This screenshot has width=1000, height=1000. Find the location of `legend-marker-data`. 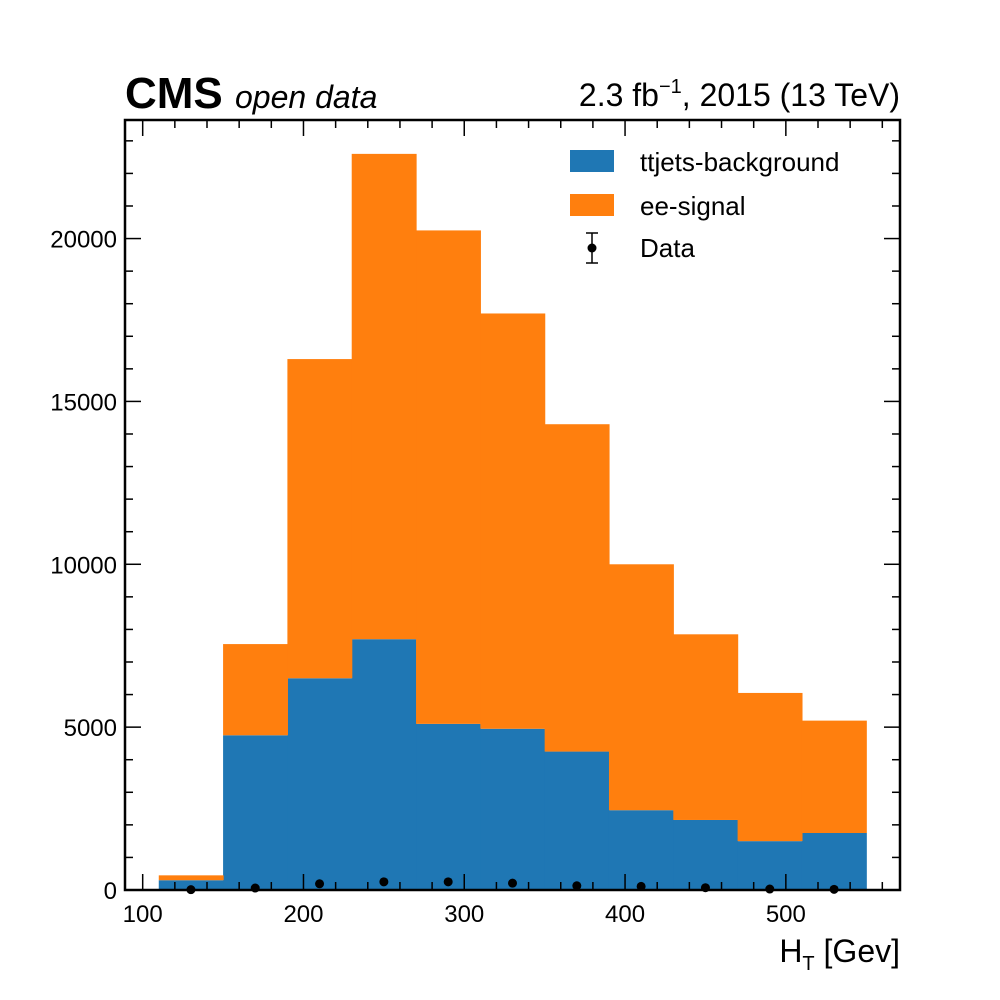

legend-marker-data is located at coordinates (592, 248).